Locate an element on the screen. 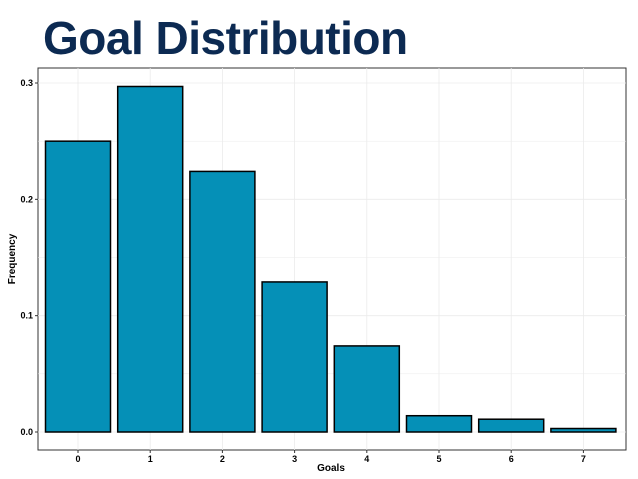 Image resolution: width=638 pixels, height=479 pixels. x-axis-ticks: 0 1 2 3 4 5 6 7 is located at coordinates (330, 457).